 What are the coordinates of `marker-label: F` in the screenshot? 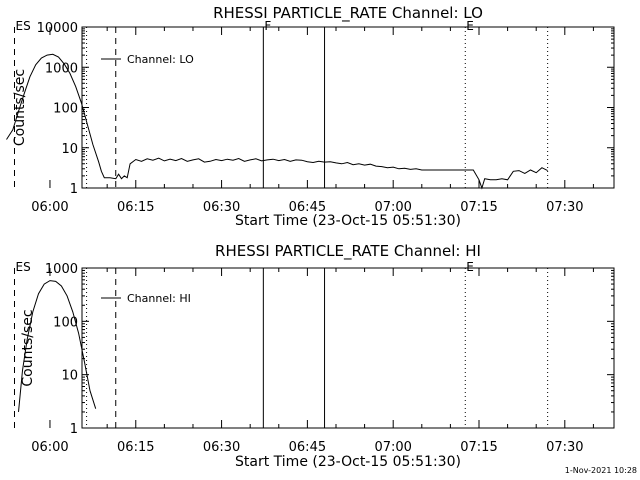 It's located at (267, 26).